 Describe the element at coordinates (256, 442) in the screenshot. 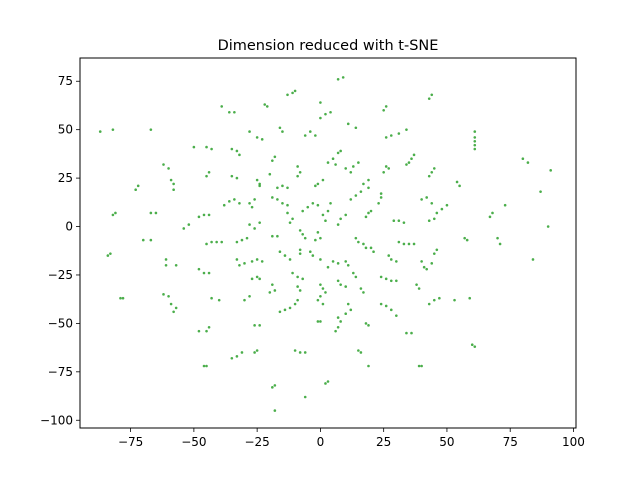

I see `x-tick-label: −25` at that location.